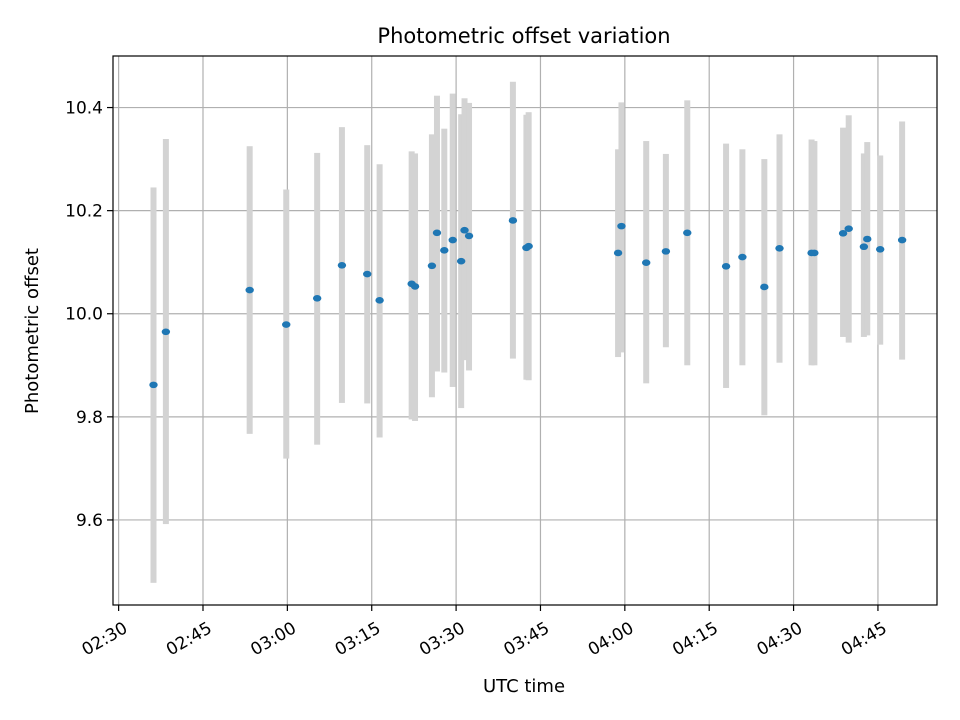 Image resolution: width=960 pixels, height=720 pixels. What do you see at coordinates (84, 212) in the screenshot?
I see `y-tick-label: 10.2` at bounding box center [84, 212].